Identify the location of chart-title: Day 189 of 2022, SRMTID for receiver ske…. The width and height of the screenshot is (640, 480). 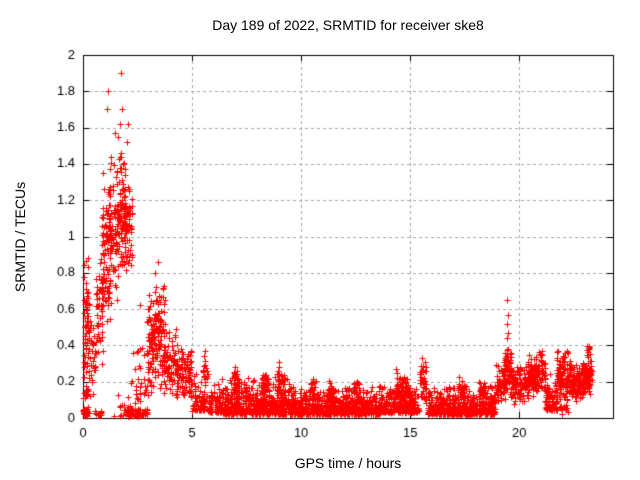
(348, 25).